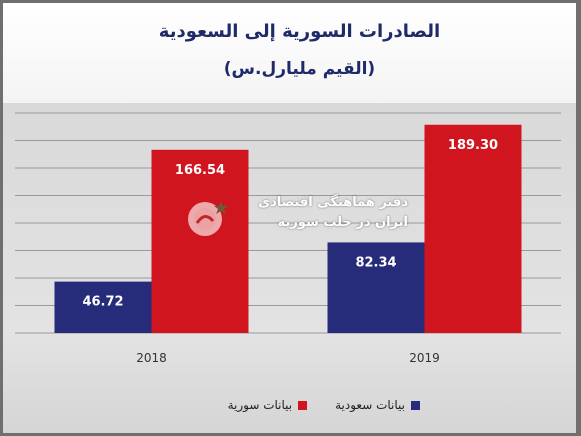  What do you see at coordinates (473, 145) in the screenshot?
I see `bar-label-syria-2019: 189.30` at bounding box center [473, 145].